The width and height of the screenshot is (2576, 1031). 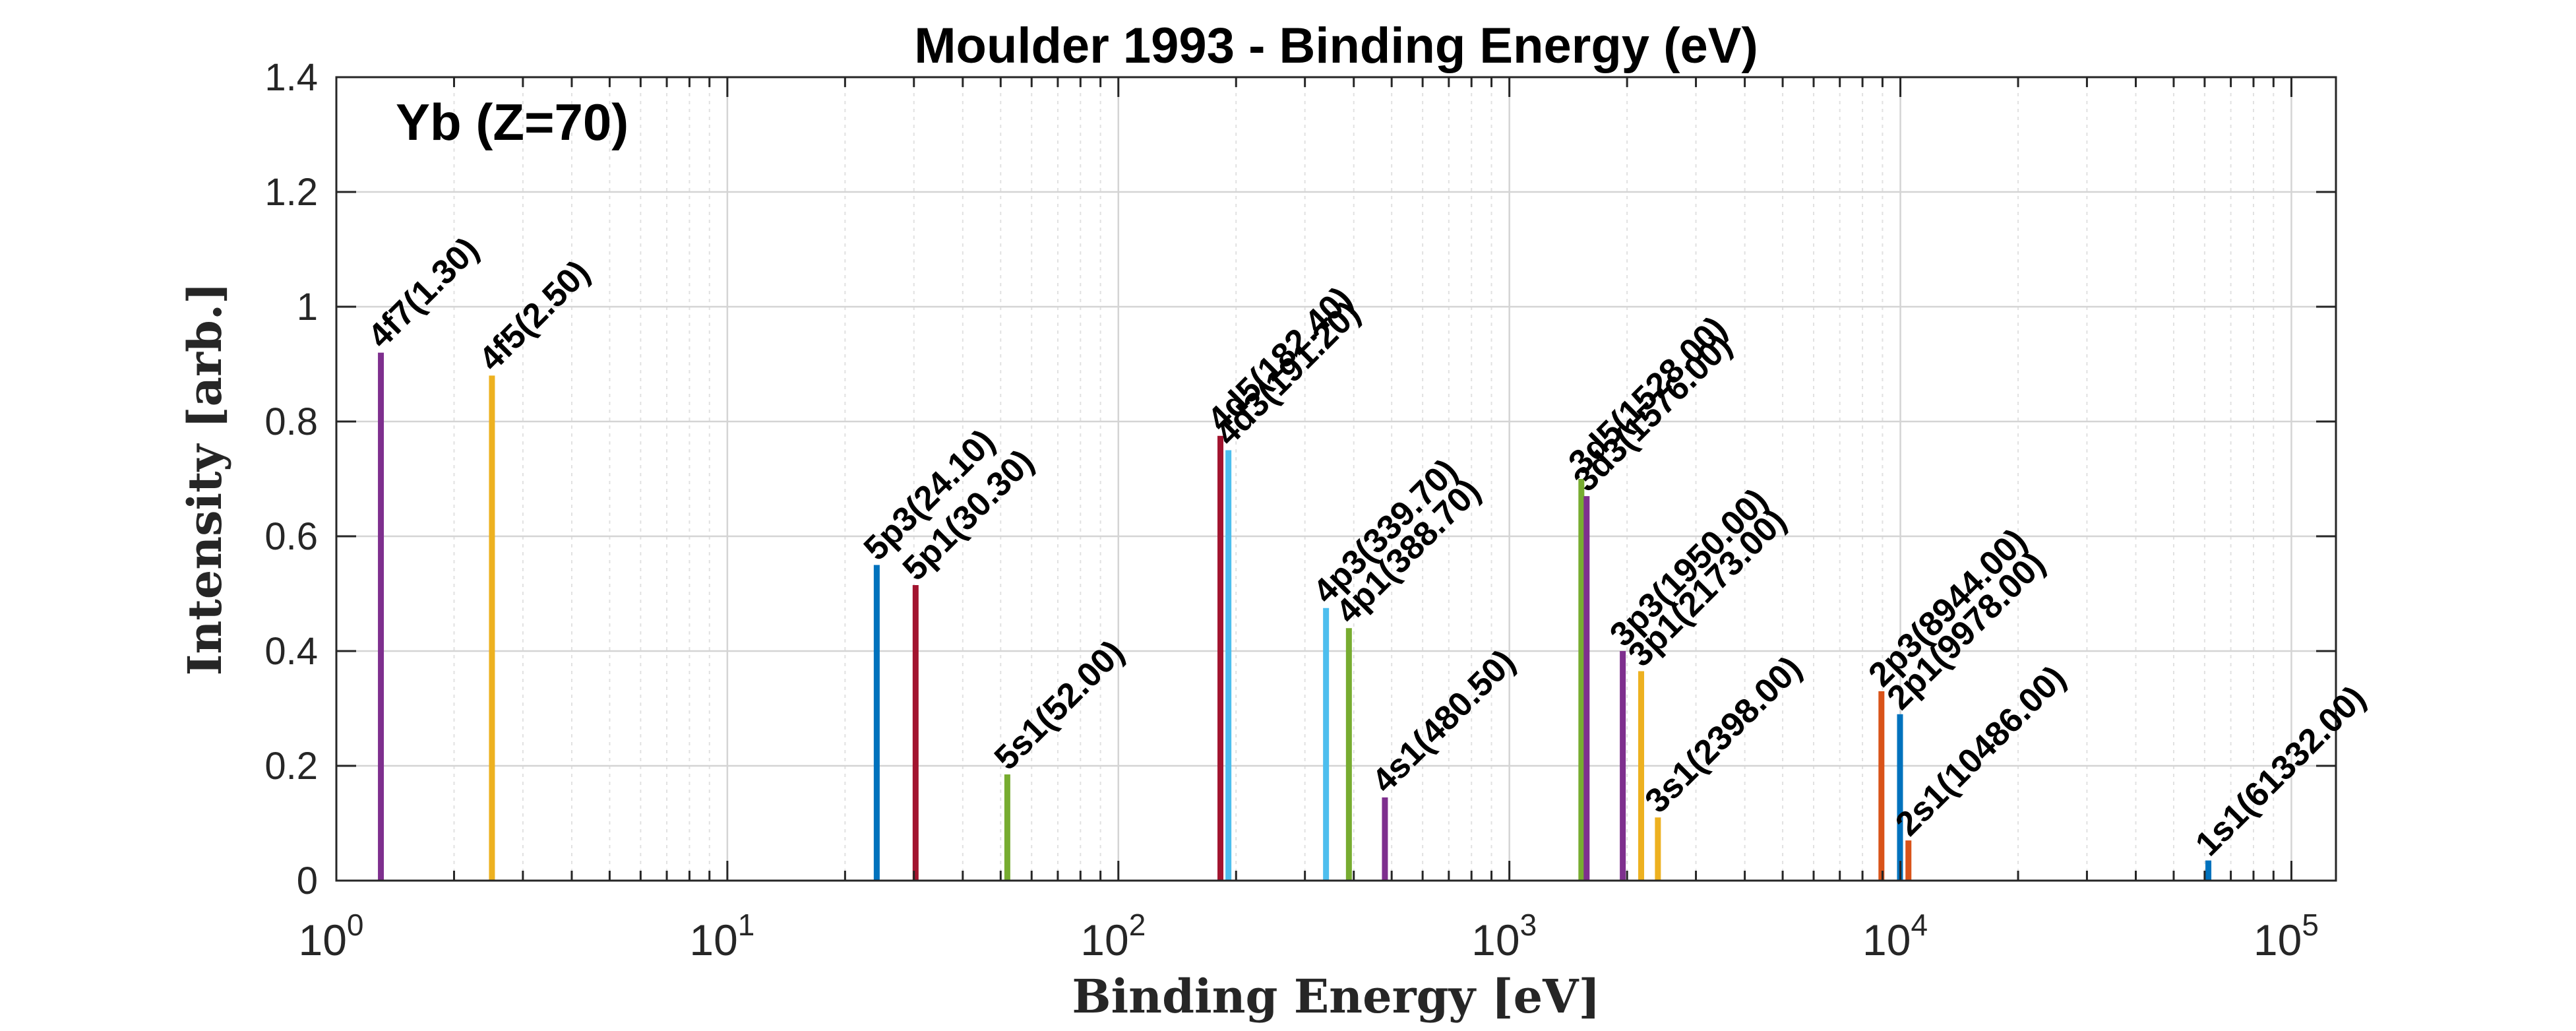 I want to click on x-tick-exponent: 0, so click(x=355, y=925).